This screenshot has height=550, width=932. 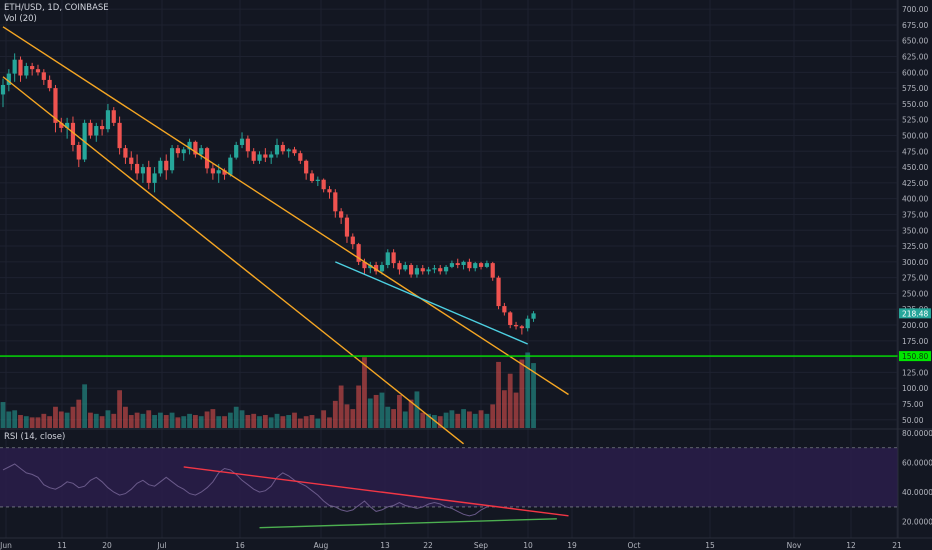 I want to click on time-tick-label: 12, so click(x=851, y=545).